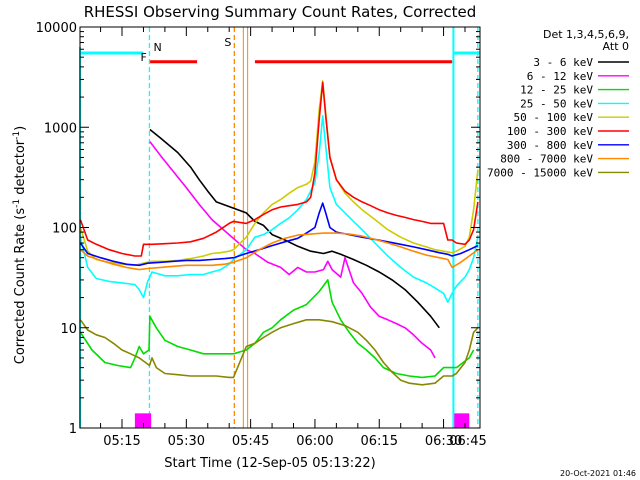 The height and width of the screenshot is (480, 640). What do you see at coordinates (144, 57) in the screenshot?
I see `label-f: F` at bounding box center [144, 57].